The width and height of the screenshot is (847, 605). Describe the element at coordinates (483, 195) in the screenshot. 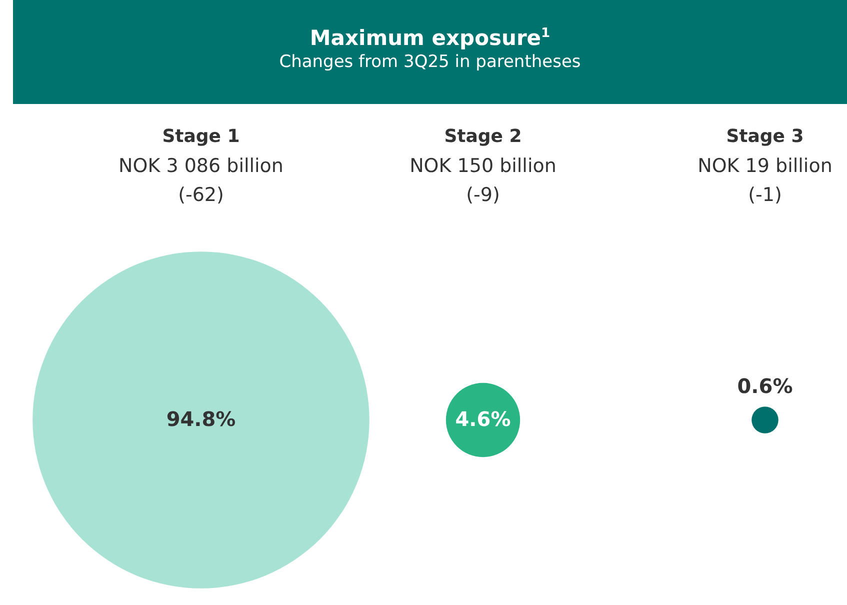

I see `text: (-9)` at that location.